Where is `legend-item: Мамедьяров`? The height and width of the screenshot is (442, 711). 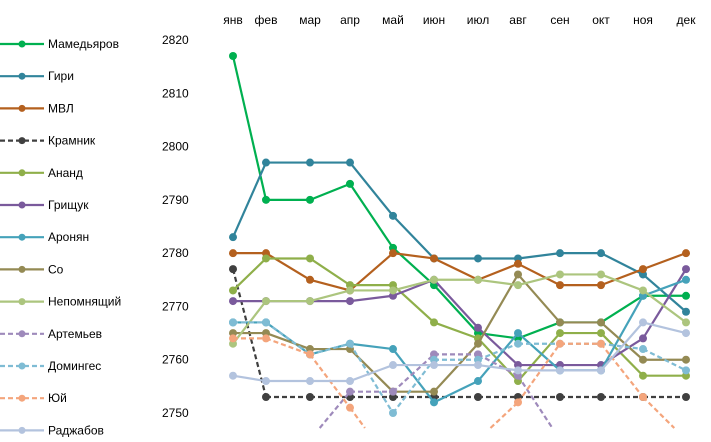
legend-item: Мамедьяров is located at coordinates (59, 44).